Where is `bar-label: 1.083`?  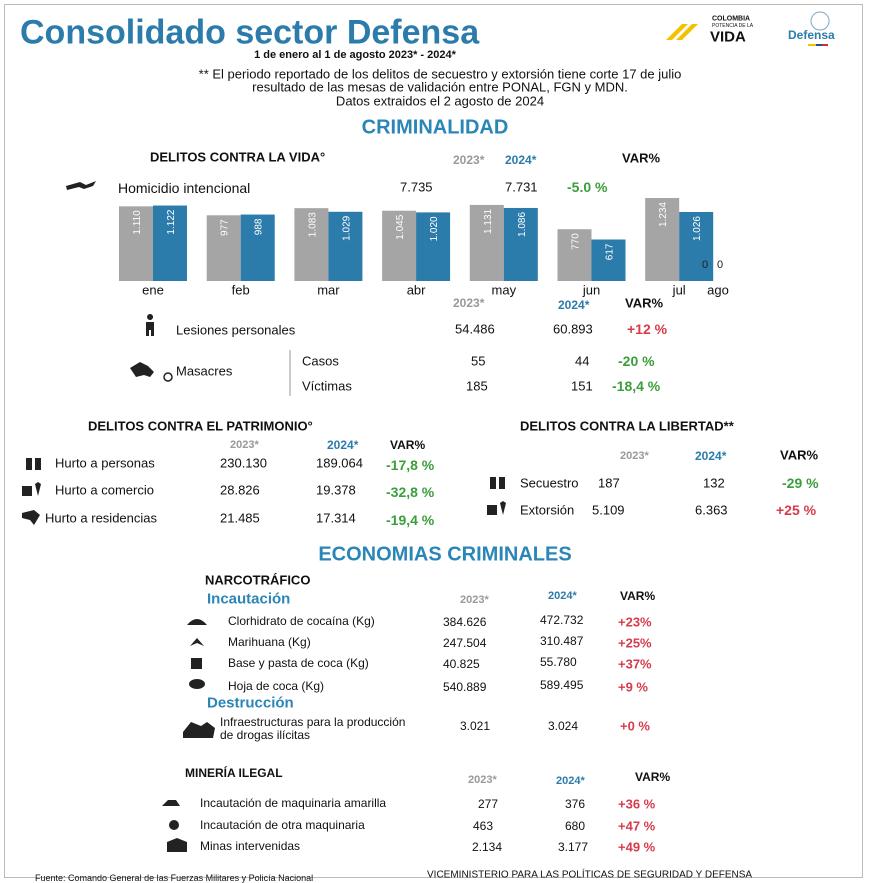
bar-label: 1.083 is located at coordinates (312, 224).